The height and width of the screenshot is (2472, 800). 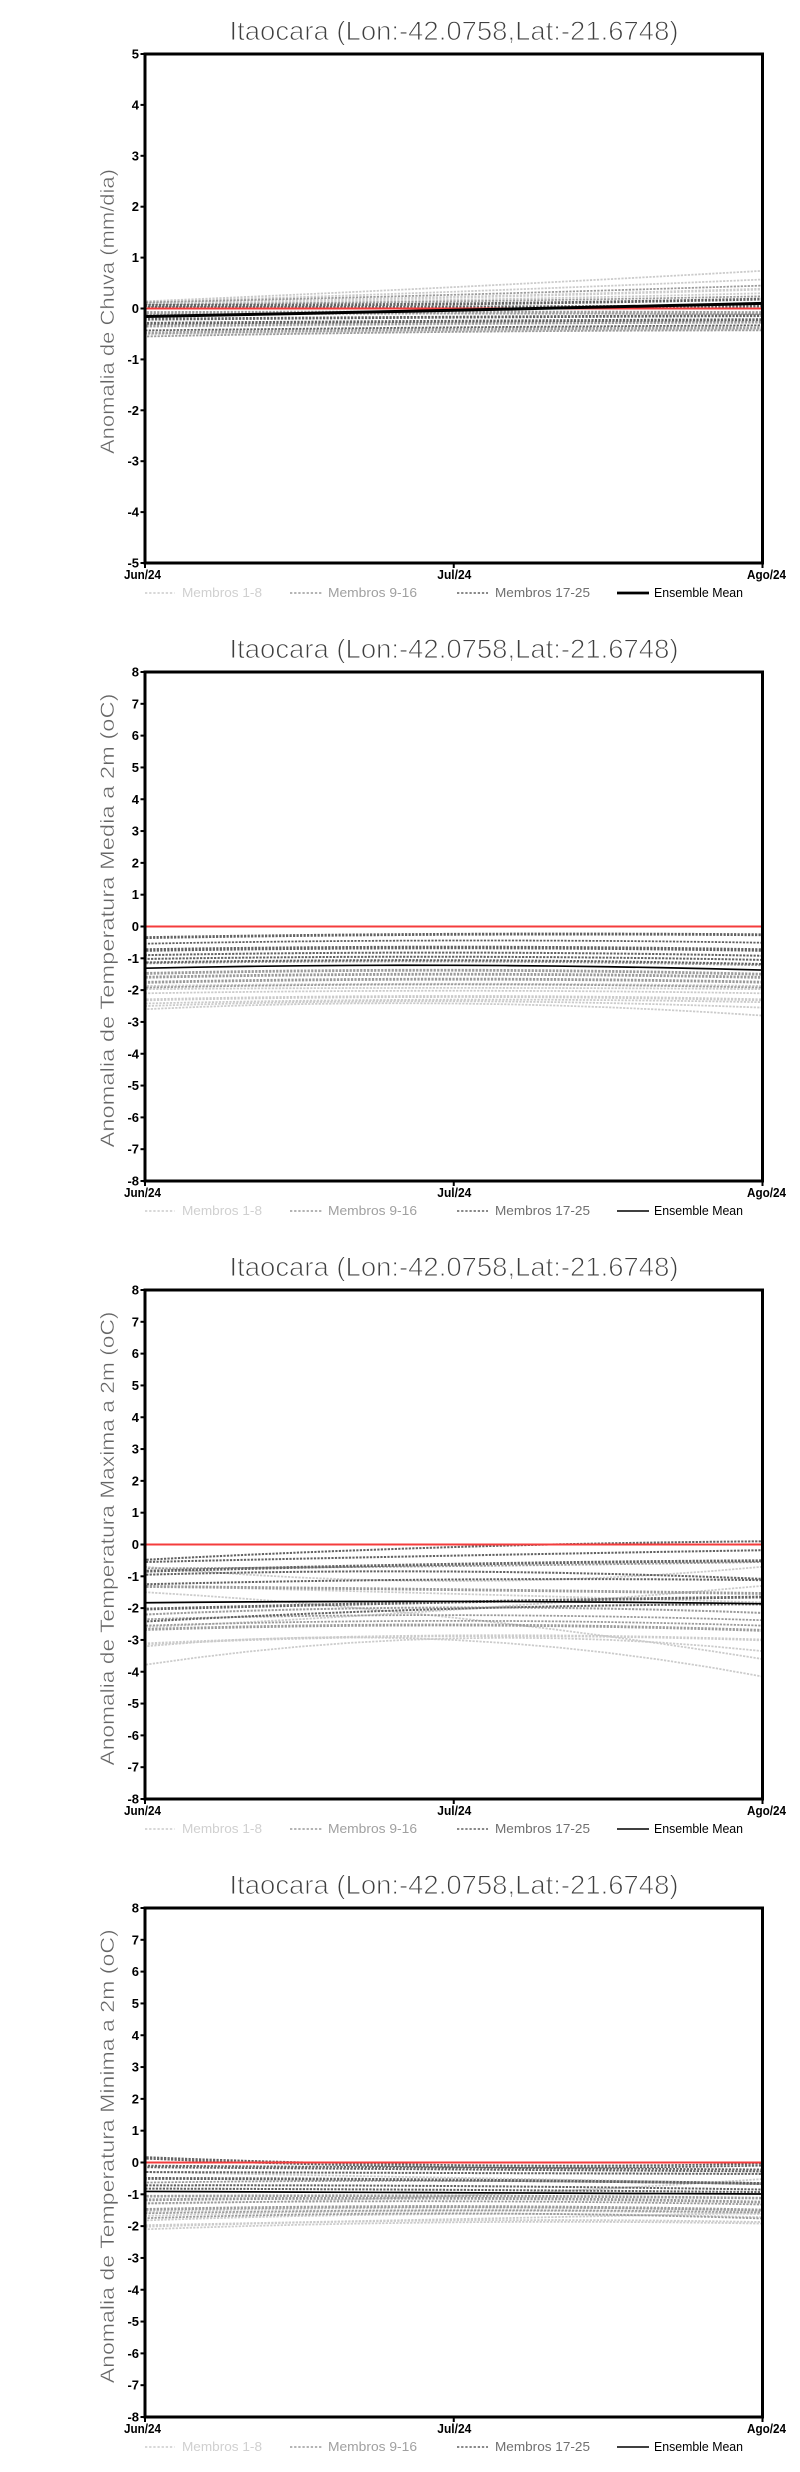 I want to click on svg-text:Anomalia de Temperatura Media: Anomalia de Temperatura Media a 2m (oC), so click(x=108, y=921).